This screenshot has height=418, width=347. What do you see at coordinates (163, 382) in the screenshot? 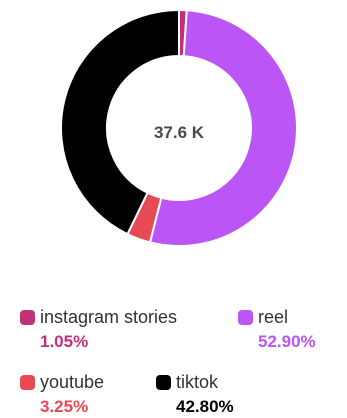
I see `legend-swatch-tiktok` at bounding box center [163, 382].